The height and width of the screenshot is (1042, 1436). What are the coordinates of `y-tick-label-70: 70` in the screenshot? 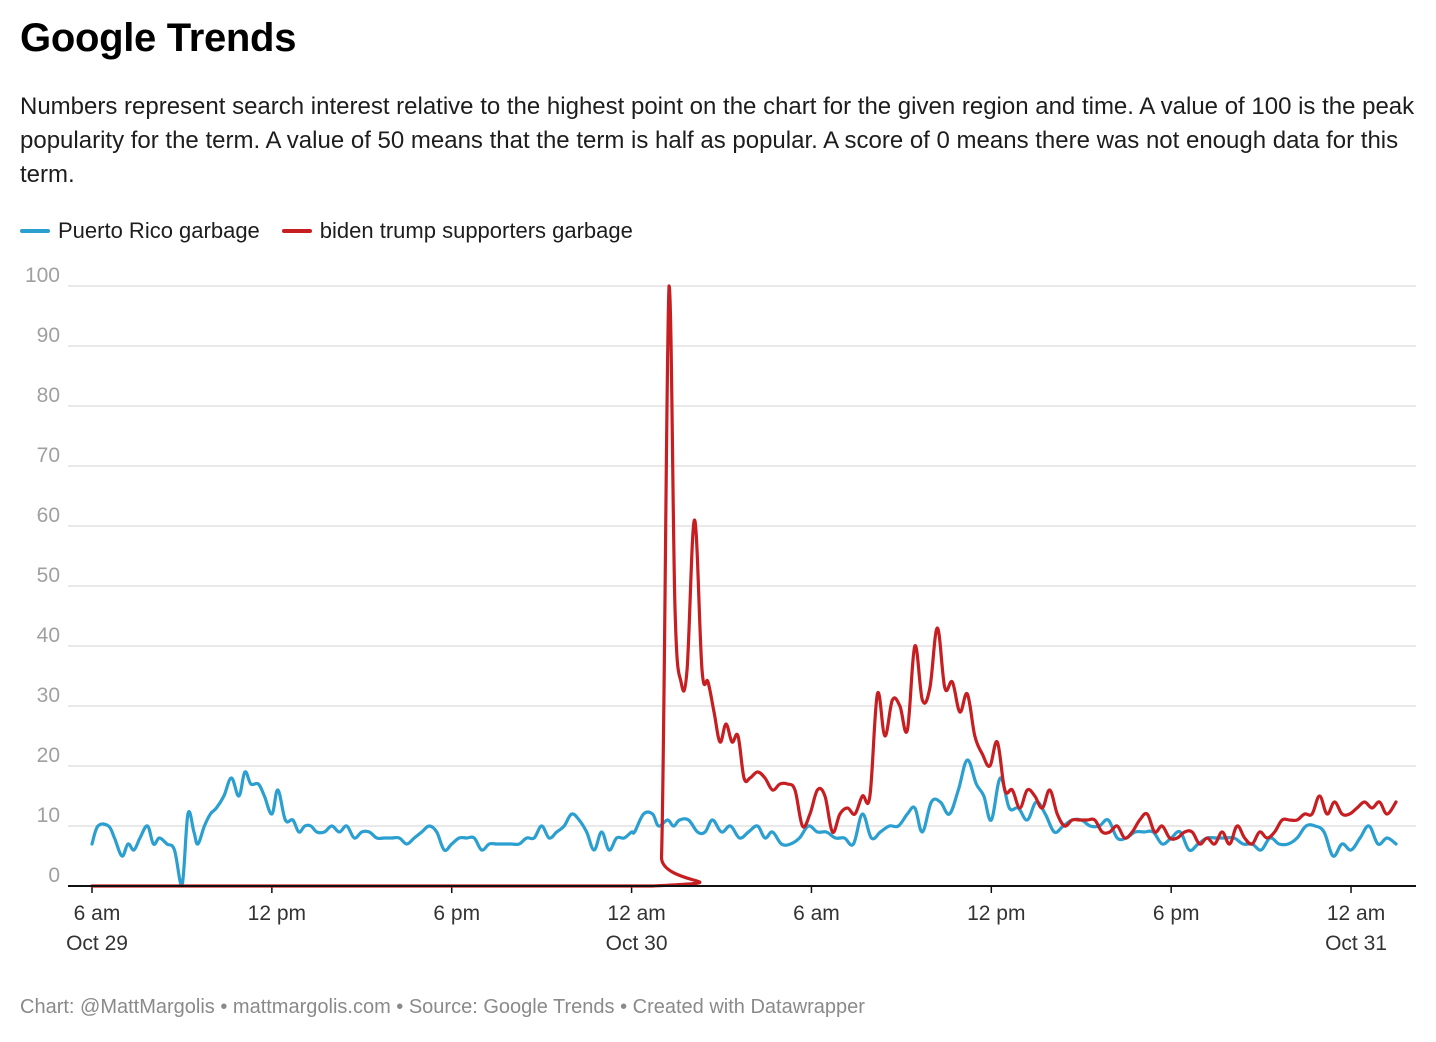 It's located at (48, 455).